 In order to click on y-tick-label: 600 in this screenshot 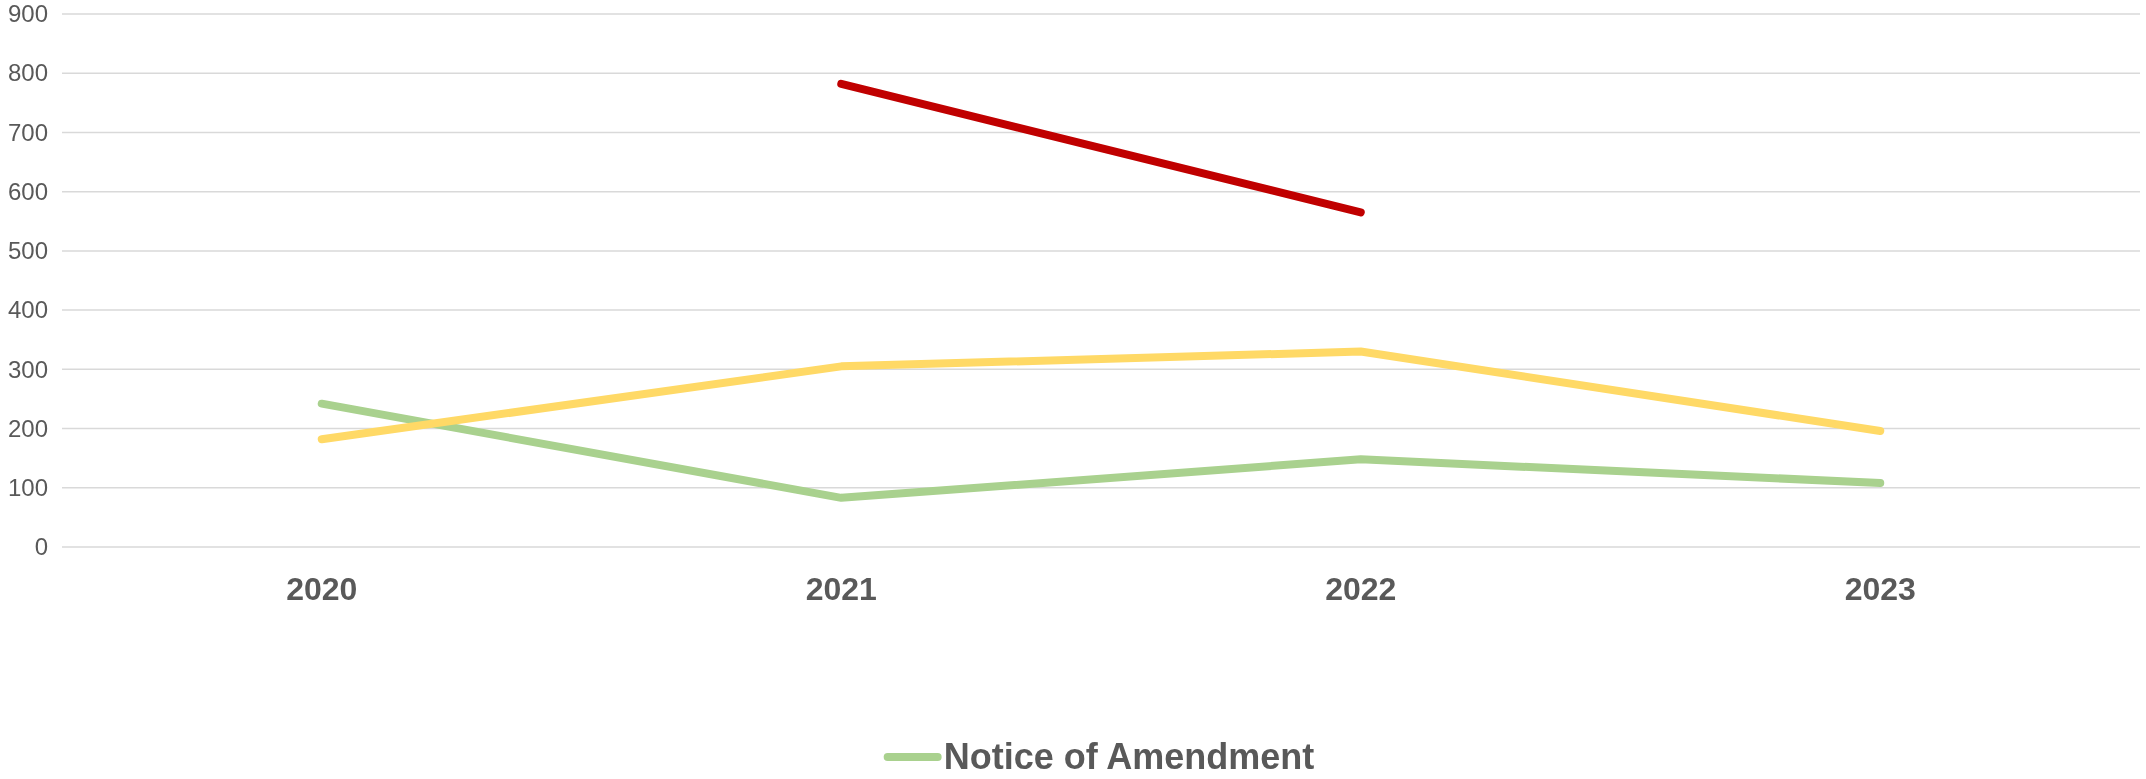, I will do `click(27, 191)`.